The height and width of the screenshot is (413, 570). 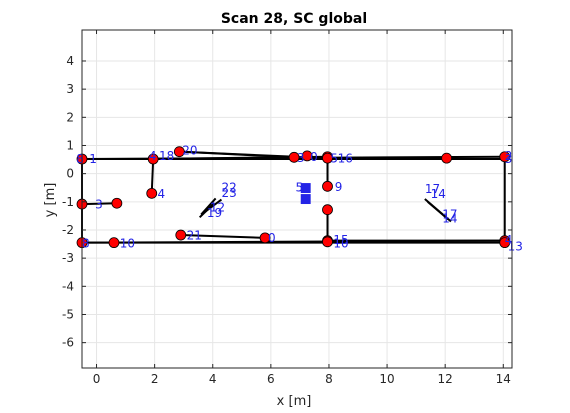 What do you see at coordinates (228, 193) in the screenshot?
I see `node-label: 23` at bounding box center [228, 193].